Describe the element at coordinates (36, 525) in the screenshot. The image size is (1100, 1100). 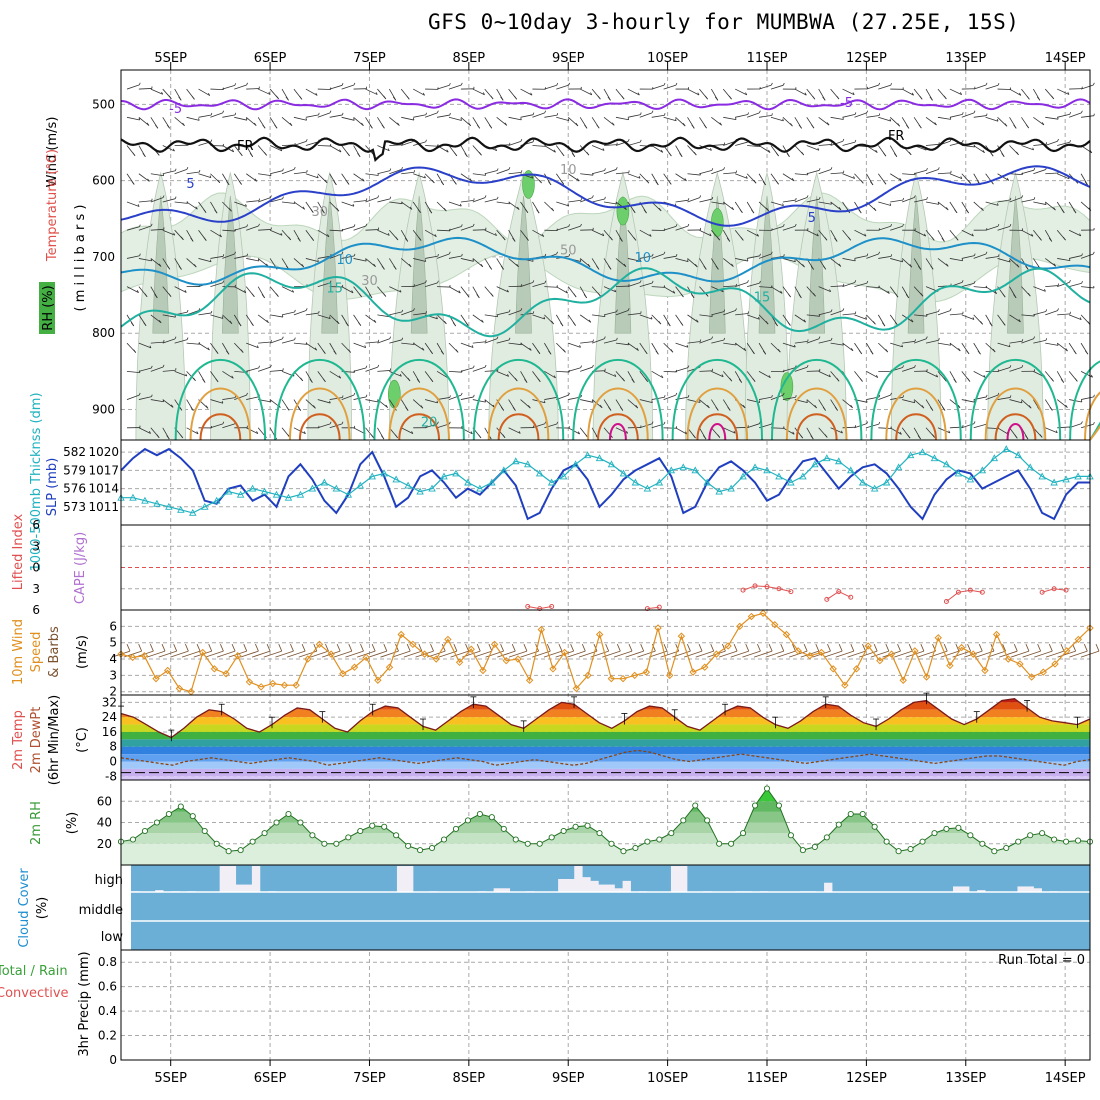
I see `cape-tick: 6` at that location.